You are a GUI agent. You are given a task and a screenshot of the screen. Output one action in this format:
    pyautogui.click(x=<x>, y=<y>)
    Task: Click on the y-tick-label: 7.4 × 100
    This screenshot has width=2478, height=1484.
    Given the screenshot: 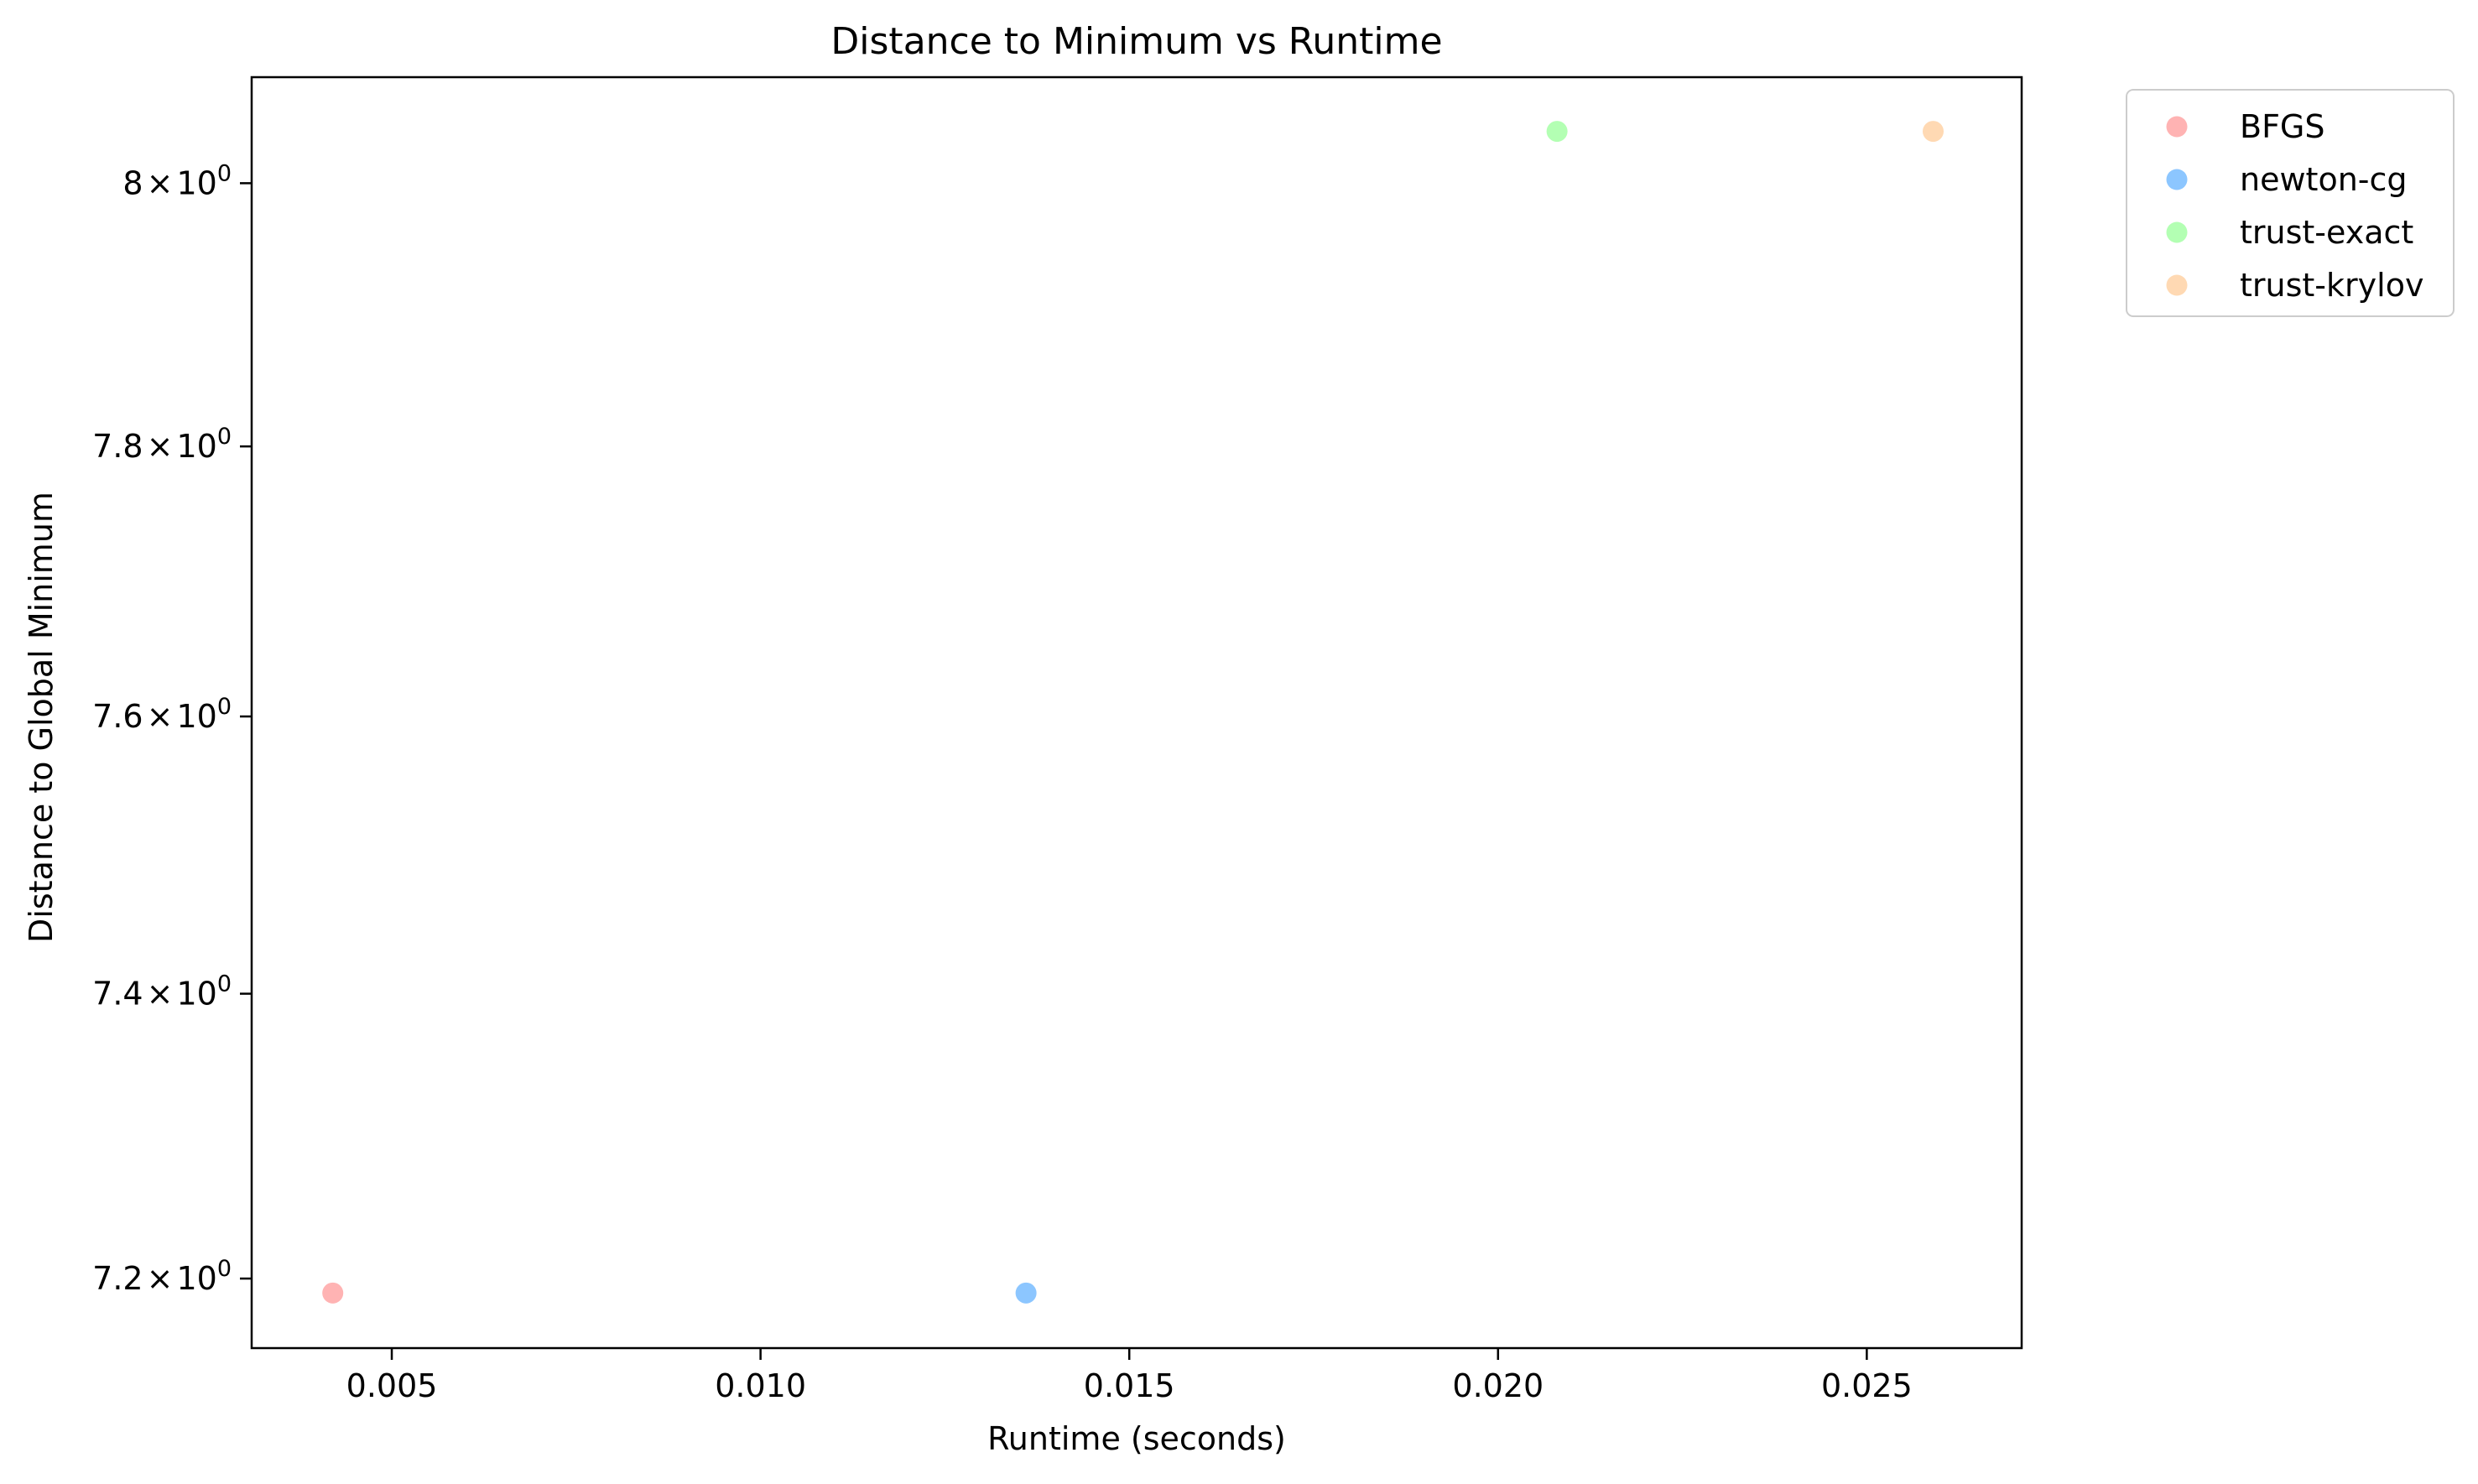 What is the action you would take?
    pyautogui.click(x=162, y=992)
    